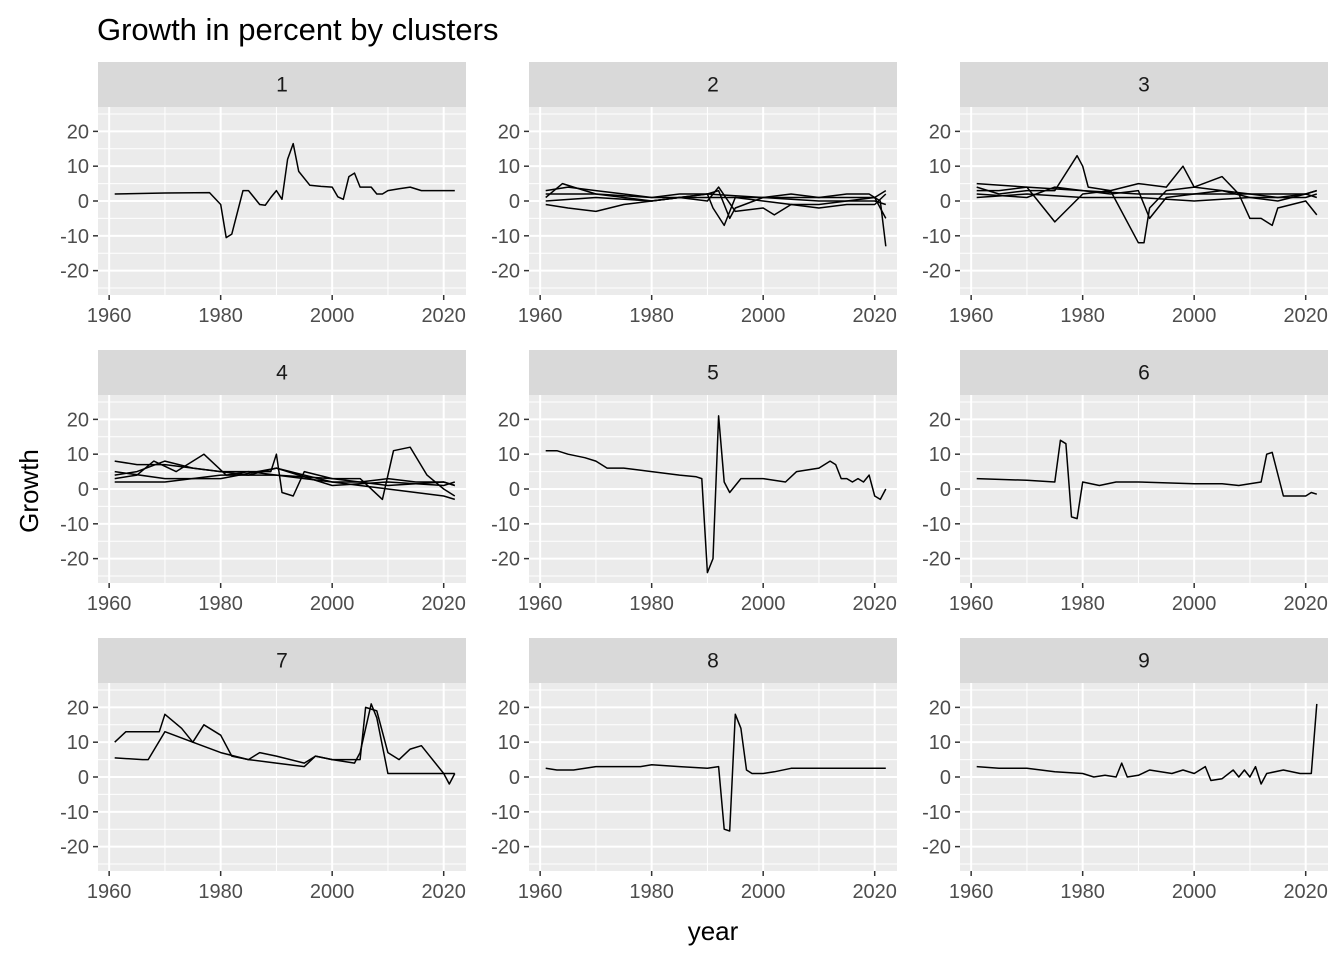 This screenshot has height=965, width=1344. I want to click on facet-panel-2: 2 -20 -10 0 10 20 1960 1980 2000 2020, so click(694, 194).